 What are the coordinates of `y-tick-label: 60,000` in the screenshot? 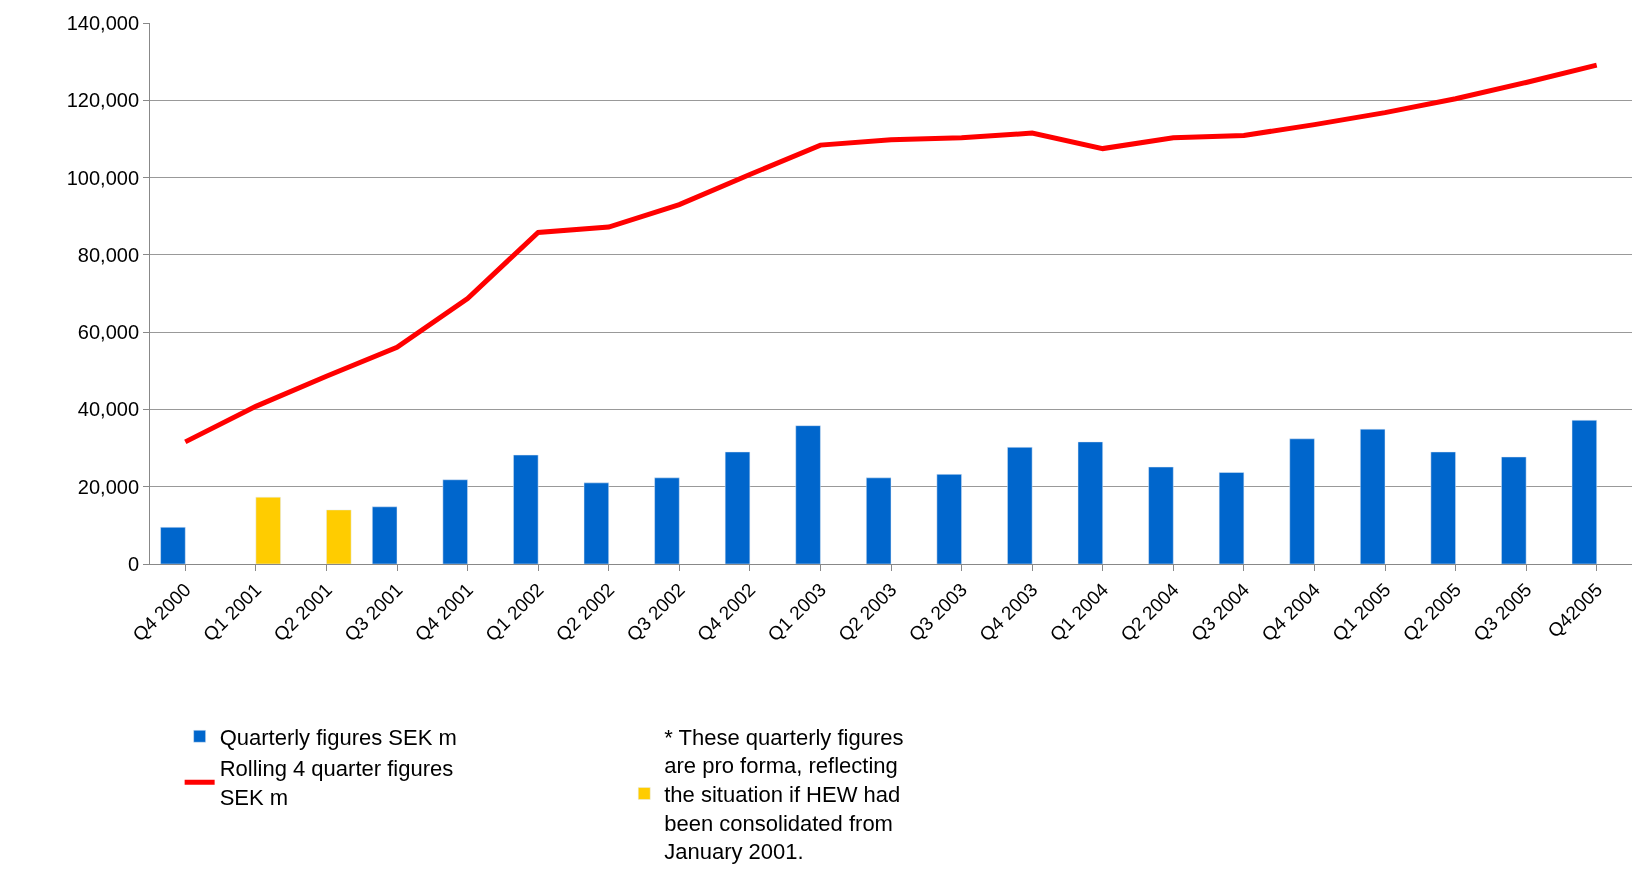 It's located at (108, 332).